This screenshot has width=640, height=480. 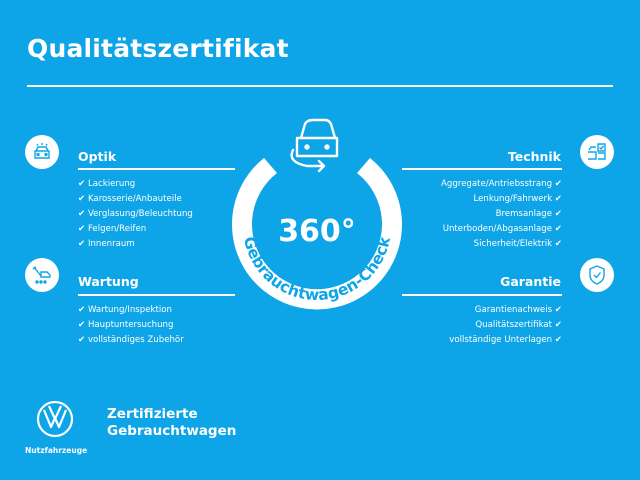 I want to click on car-checklist-icon, so click(x=597, y=152).